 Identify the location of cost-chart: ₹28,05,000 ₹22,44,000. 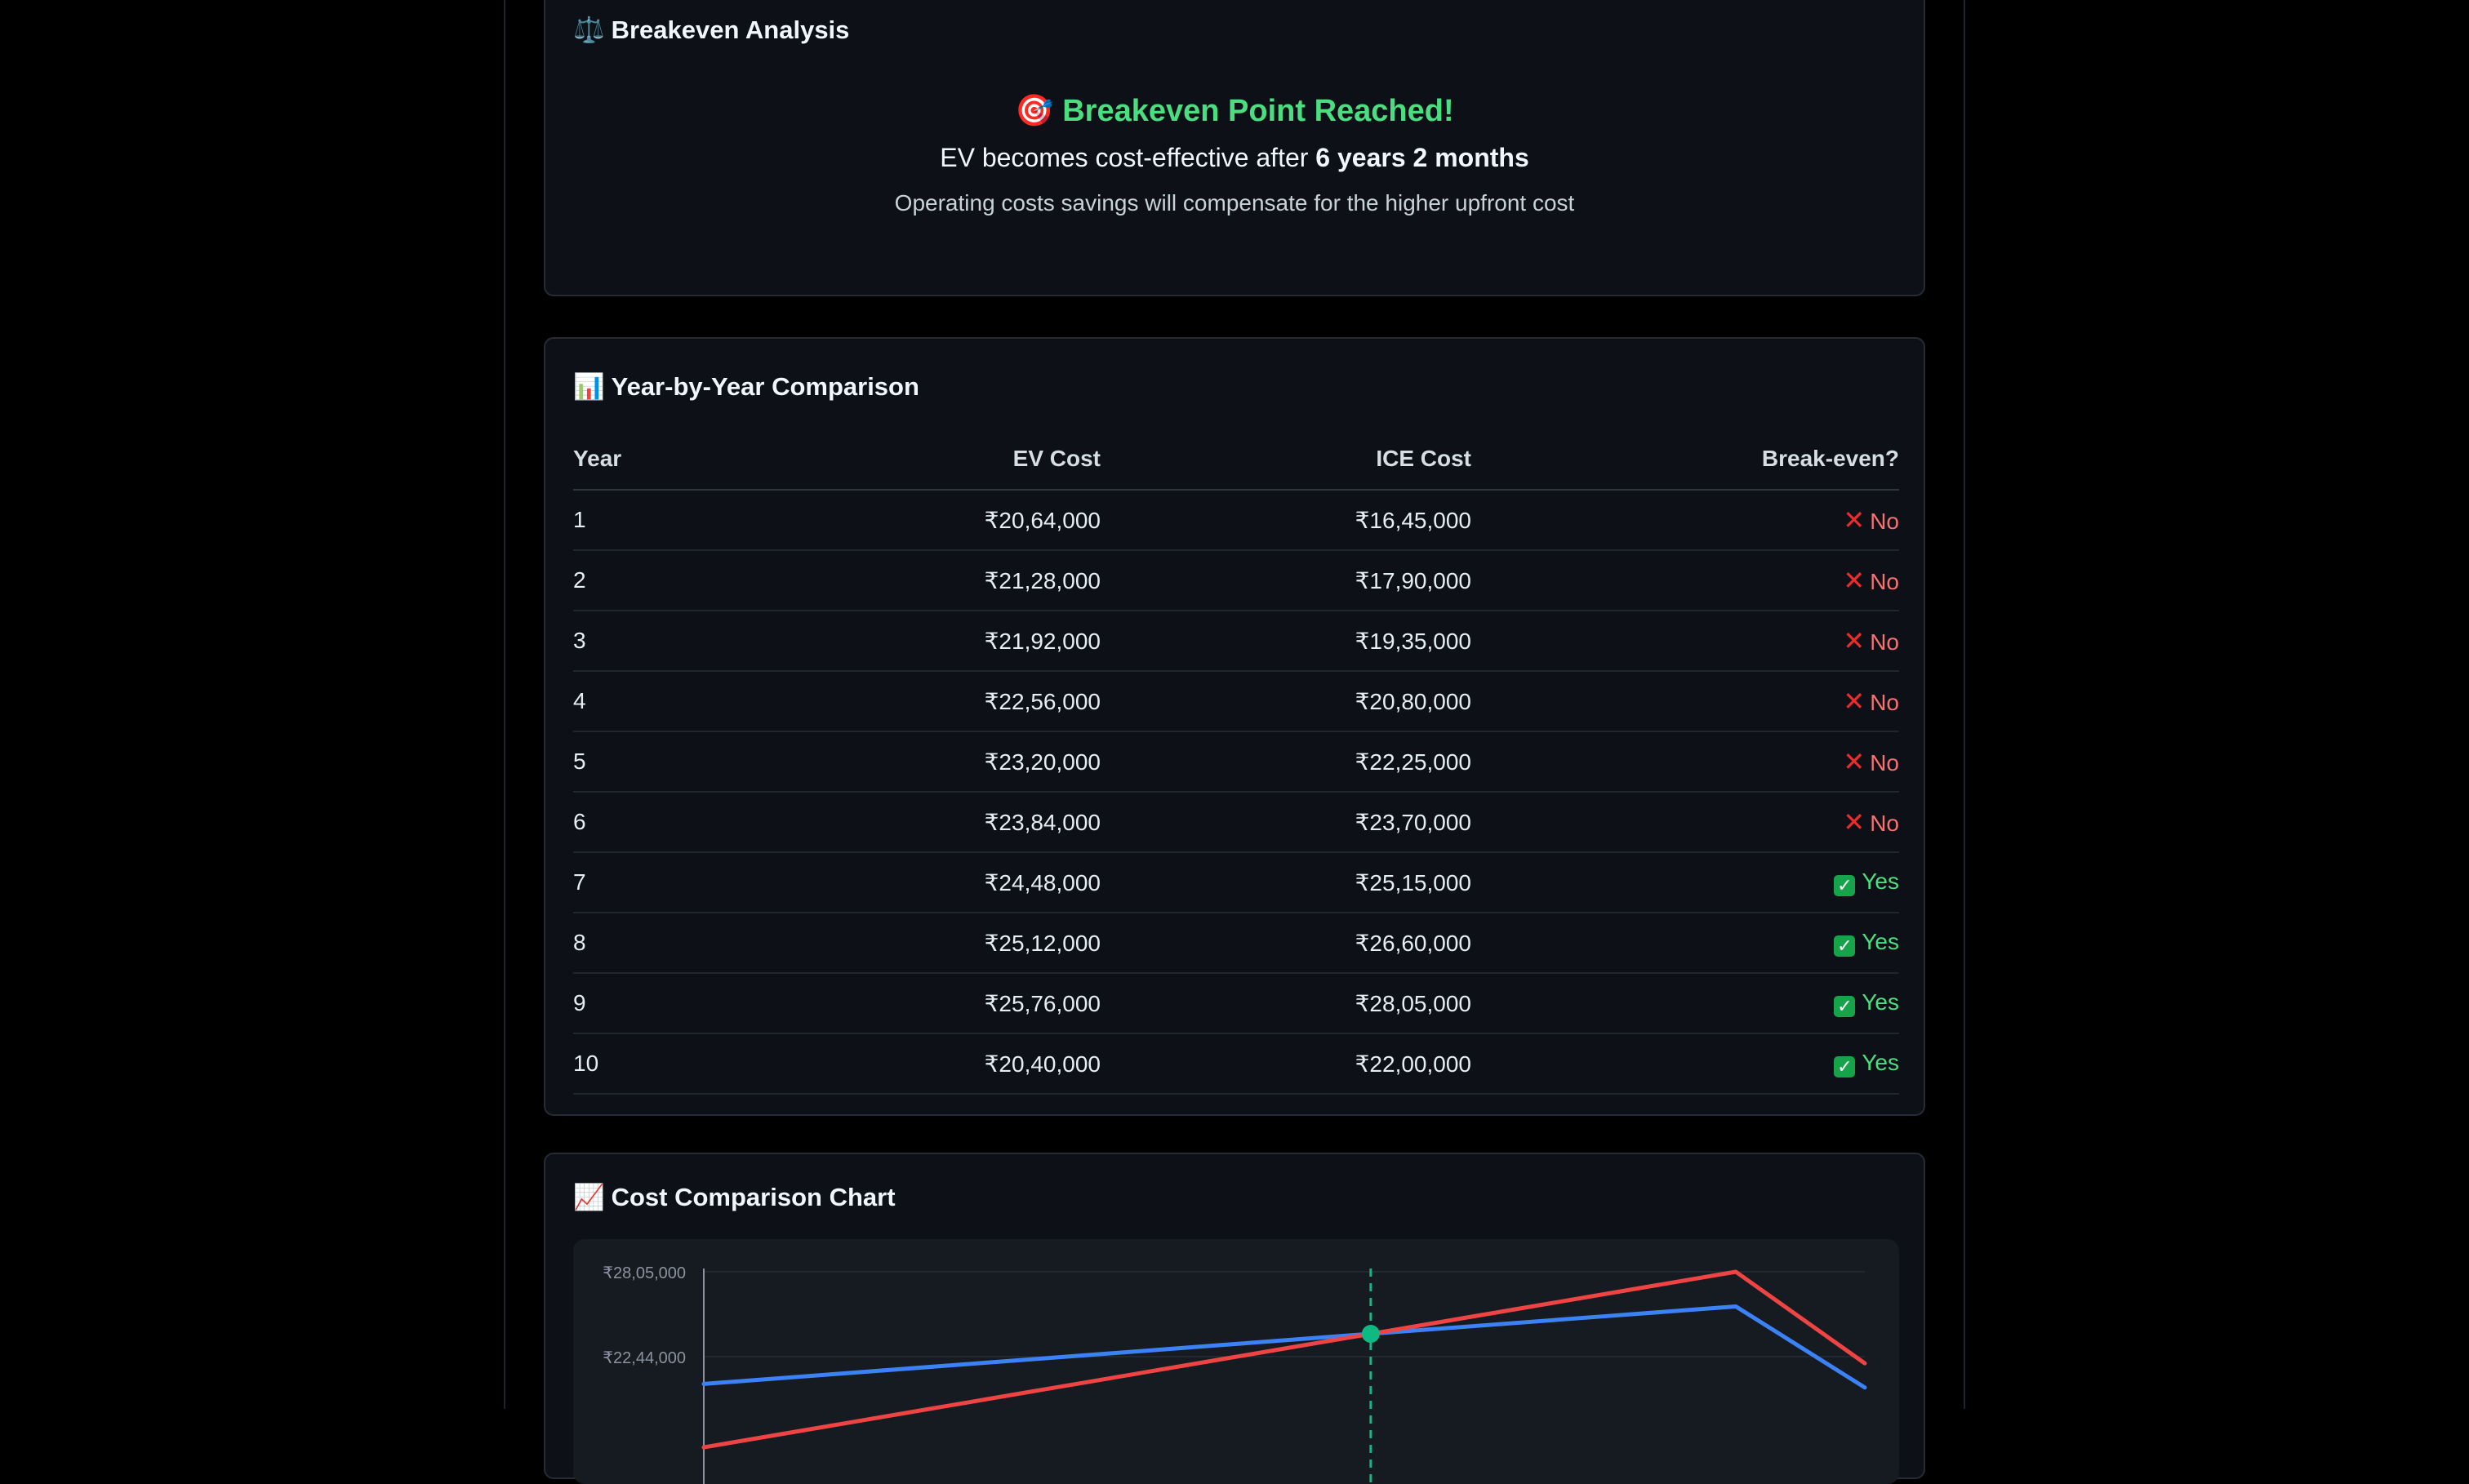
(1236, 1362).